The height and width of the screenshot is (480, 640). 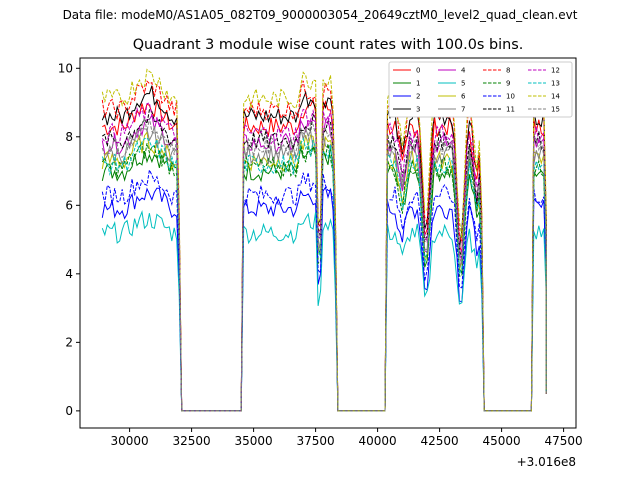 What do you see at coordinates (378, 441) in the screenshot?
I see `x-tick-label: 40000` at bounding box center [378, 441].